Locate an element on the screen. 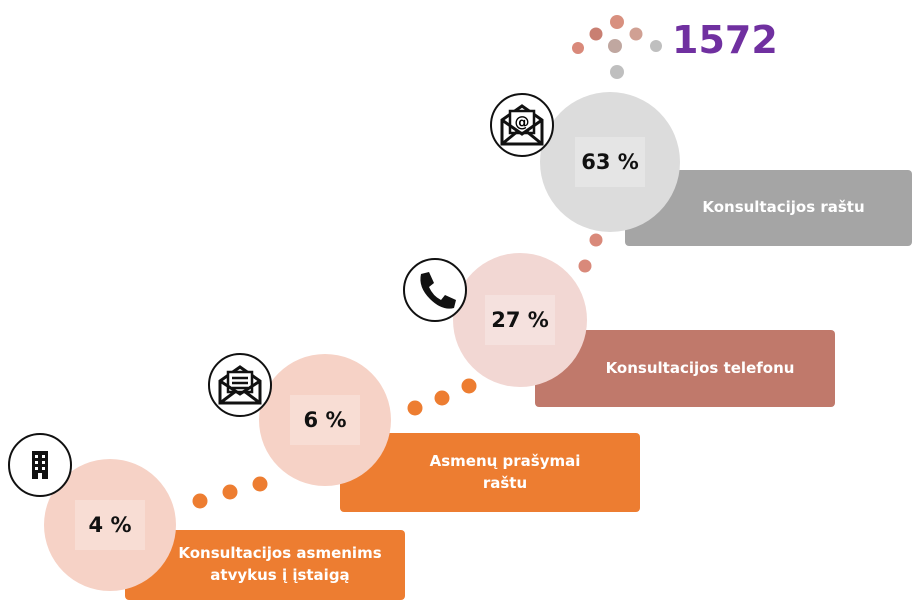 This screenshot has height=600, width=912. icon: @ is located at coordinates (522, 125).